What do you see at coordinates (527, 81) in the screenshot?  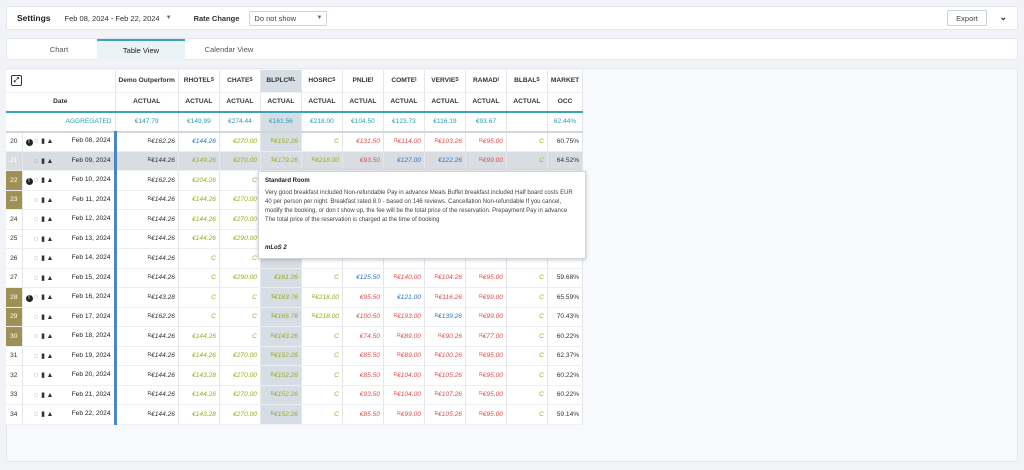 I see `col-header: BLBALS` at bounding box center [527, 81].